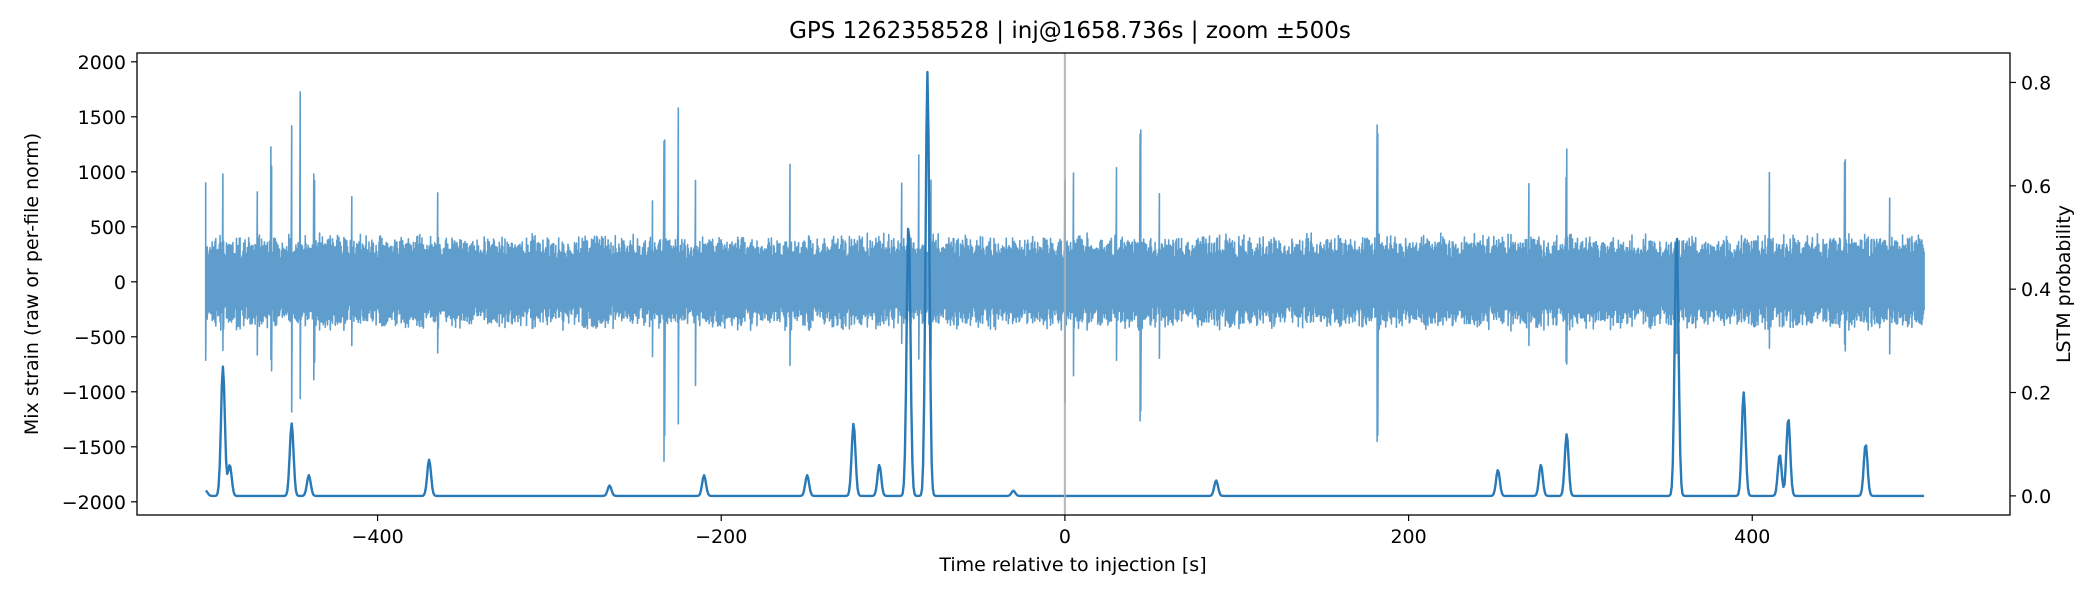 This screenshot has width=2100, height=600. Describe the element at coordinates (377, 537) in the screenshot. I see `x-tick-label: −400` at that location.